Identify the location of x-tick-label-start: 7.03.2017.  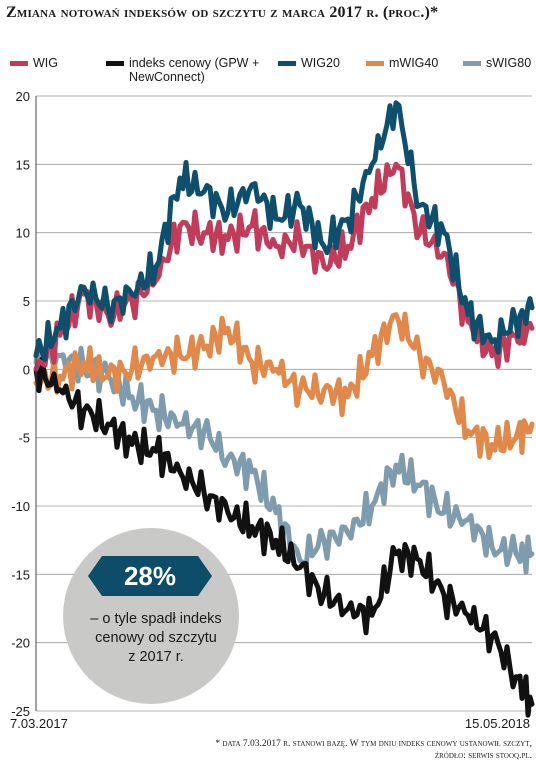
(39, 723).